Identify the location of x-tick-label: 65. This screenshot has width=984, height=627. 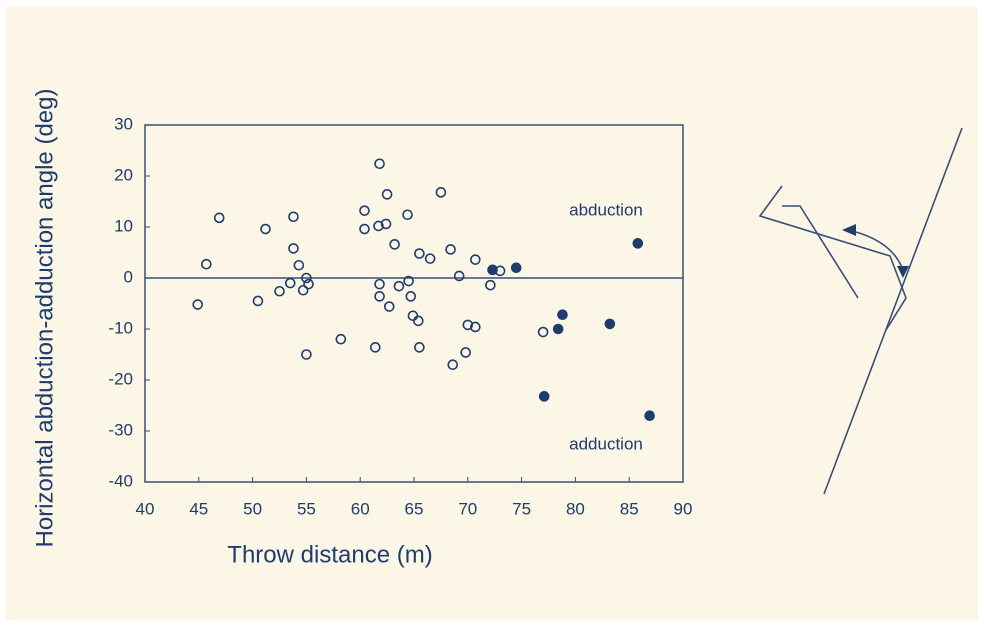
(414, 508).